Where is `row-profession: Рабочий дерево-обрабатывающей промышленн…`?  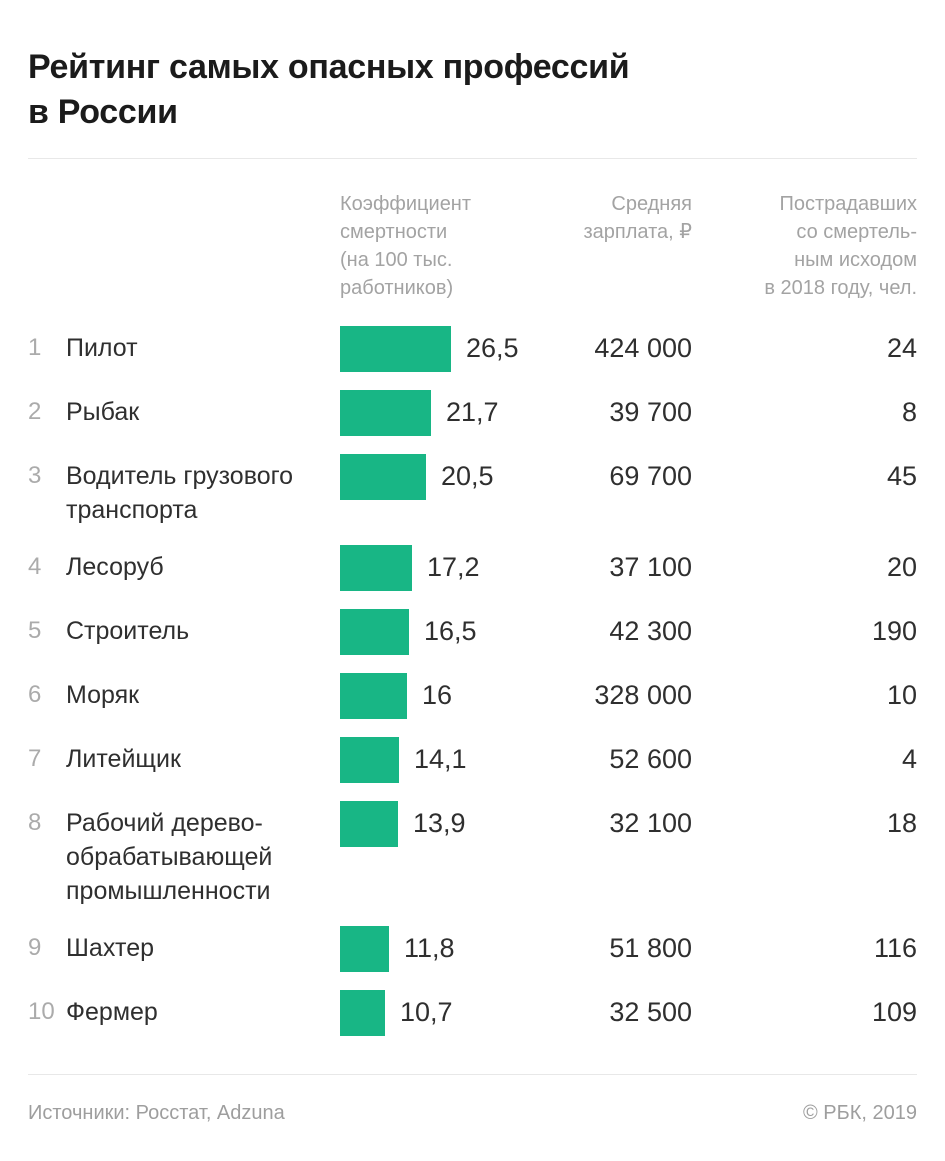 row-profession: Рабочий дерево-обрабатывающей промышленн… is located at coordinates (169, 856).